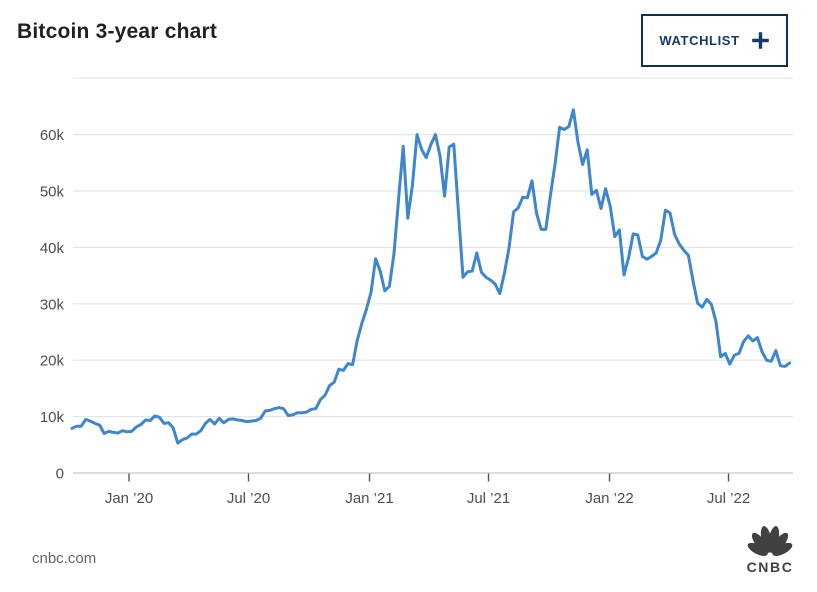 The height and width of the screenshot is (592, 817). I want to click on x-axis-label-2: Jan ’21, so click(369, 498).